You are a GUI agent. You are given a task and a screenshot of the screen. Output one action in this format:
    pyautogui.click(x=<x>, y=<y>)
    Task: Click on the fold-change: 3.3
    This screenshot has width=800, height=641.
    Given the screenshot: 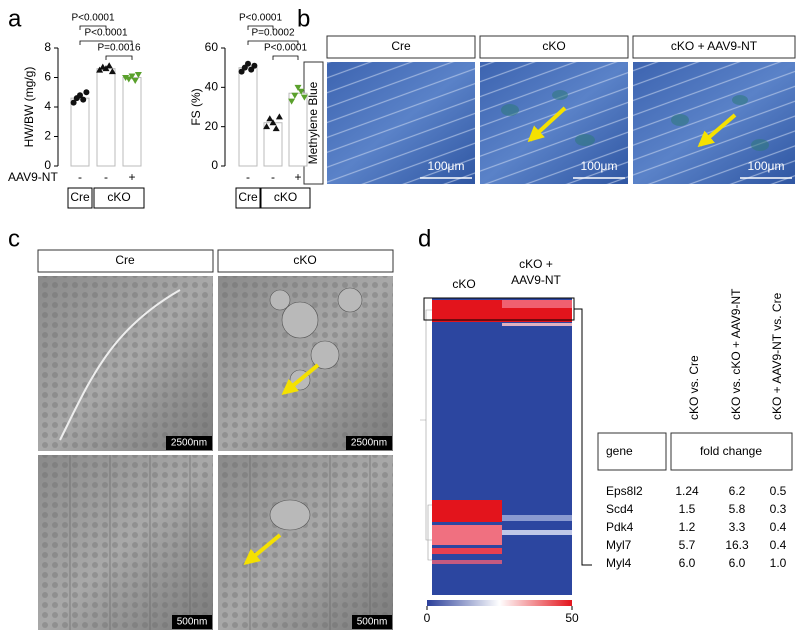 What is the action you would take?
    pyautogui.click(x=737, y=527)
    